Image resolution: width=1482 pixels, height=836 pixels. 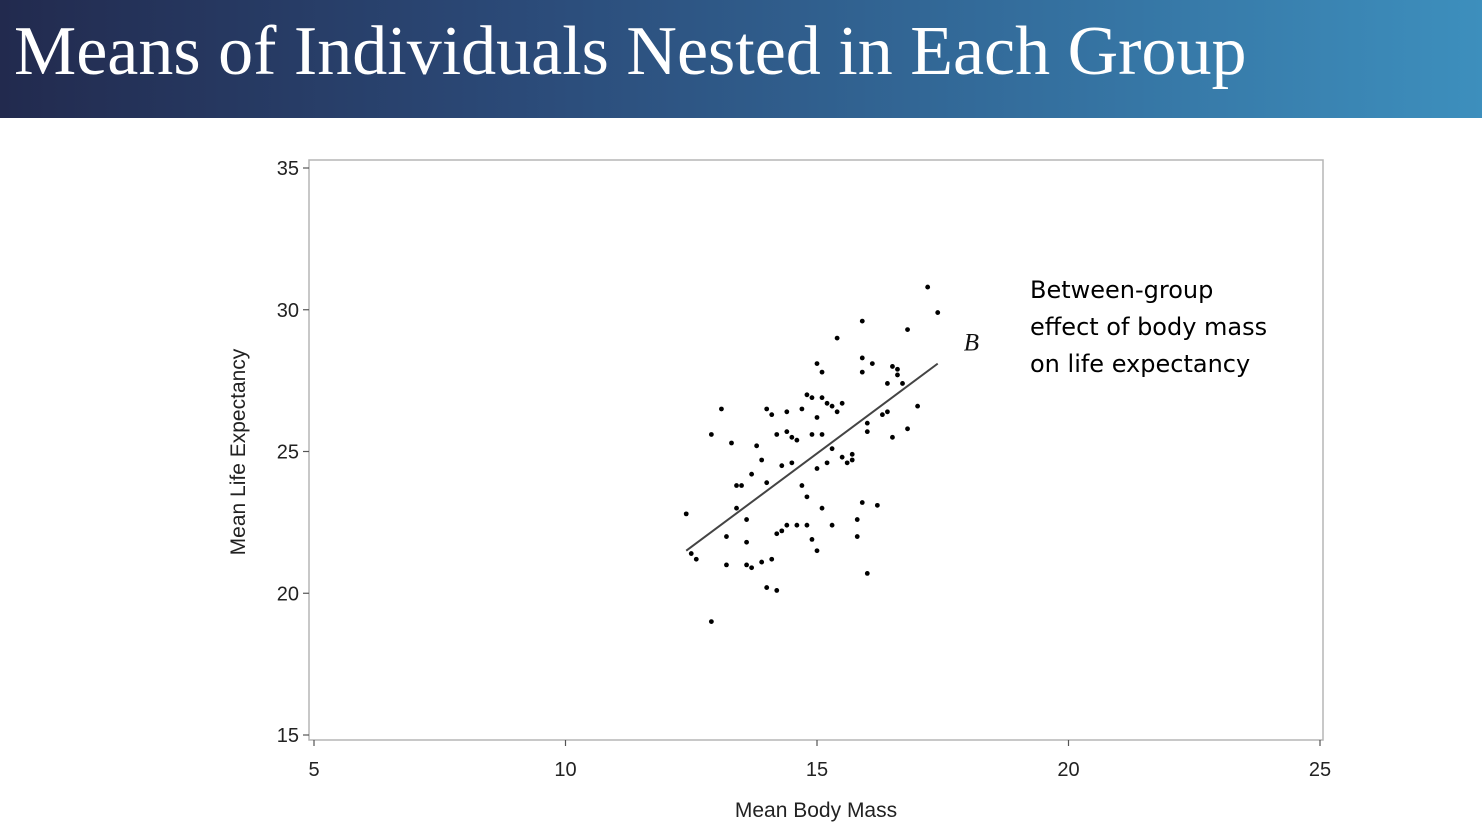 What do you see at coordinates (288, 736) in the screenshot?
I see `y-tick-label: 15` at bounding box center [288, 736].